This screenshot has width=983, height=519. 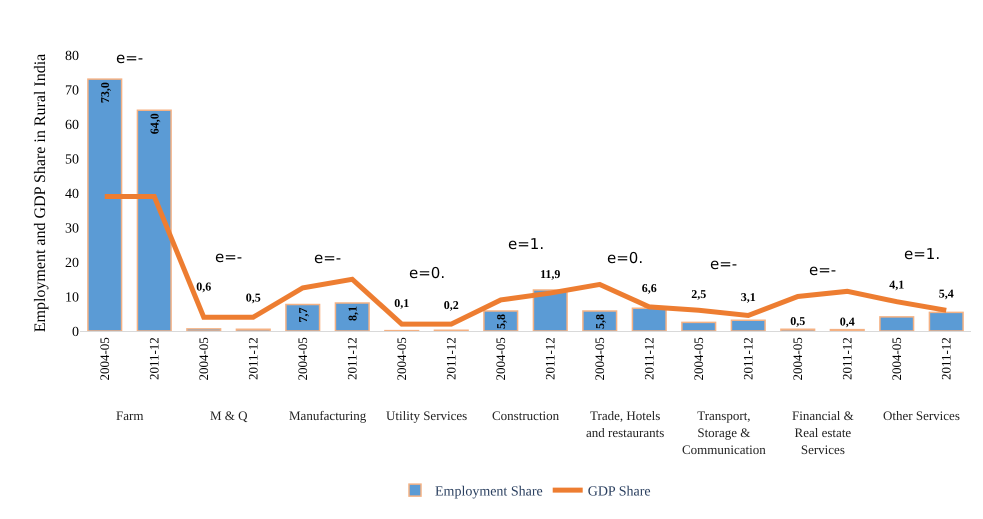 What do you see at coordinates (847, 321) in the screenshot?
I see `data-label: 0,4` at bounding box center [847, 321].